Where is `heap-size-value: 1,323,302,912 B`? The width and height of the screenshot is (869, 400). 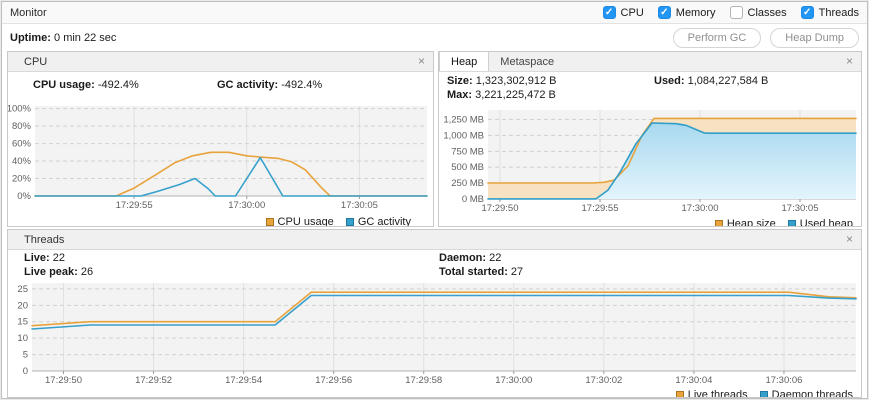 heap-size-value: 1,323,302,912 B is located at coordinates (516, 81).